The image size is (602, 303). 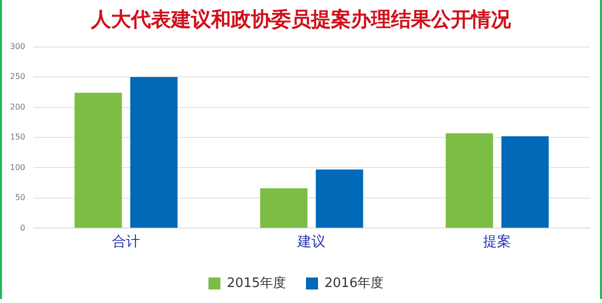 What do you see at coordinates (256, 282) in the screenshot?
I see `legend-label: 2015年度` at bounding box center [256, 282].